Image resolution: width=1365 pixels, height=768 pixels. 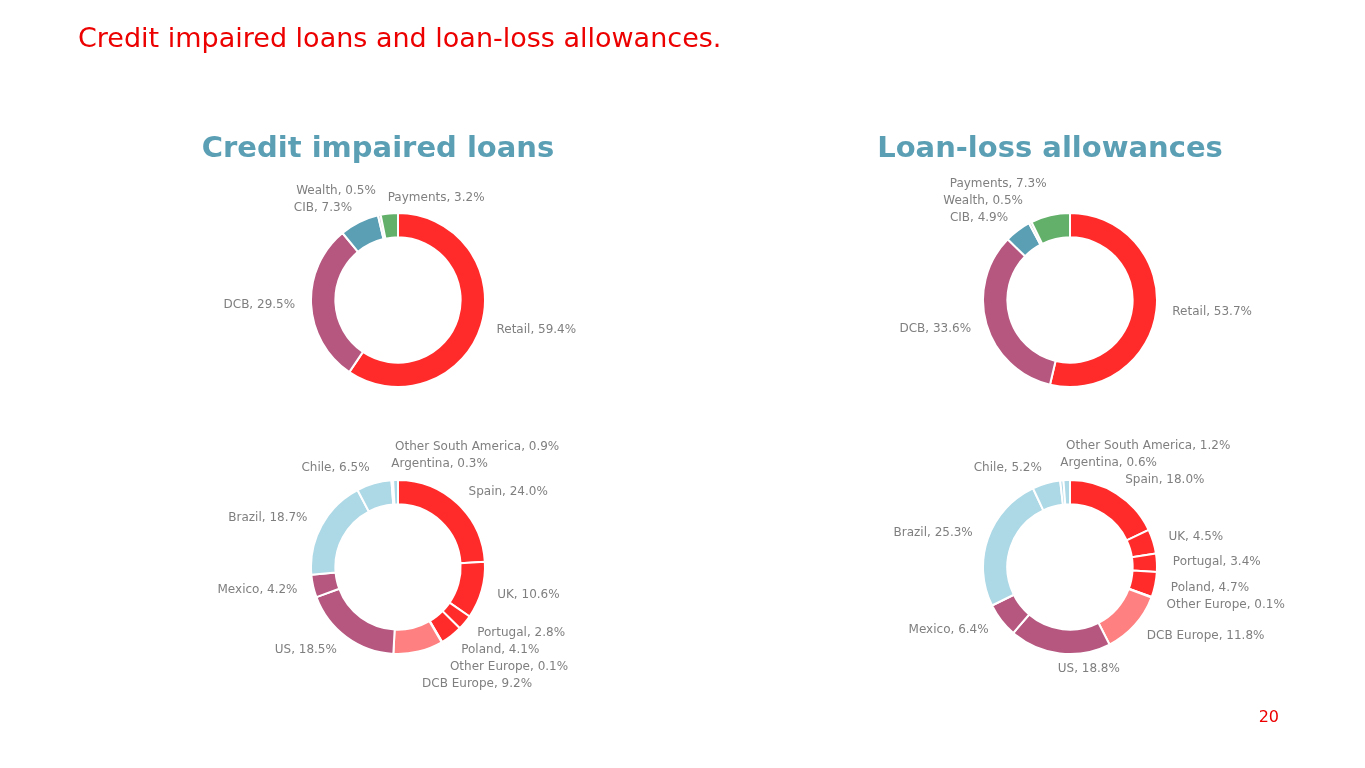 I want to click on slice-label: UK, 10.6%, so click(x=528, y=593).